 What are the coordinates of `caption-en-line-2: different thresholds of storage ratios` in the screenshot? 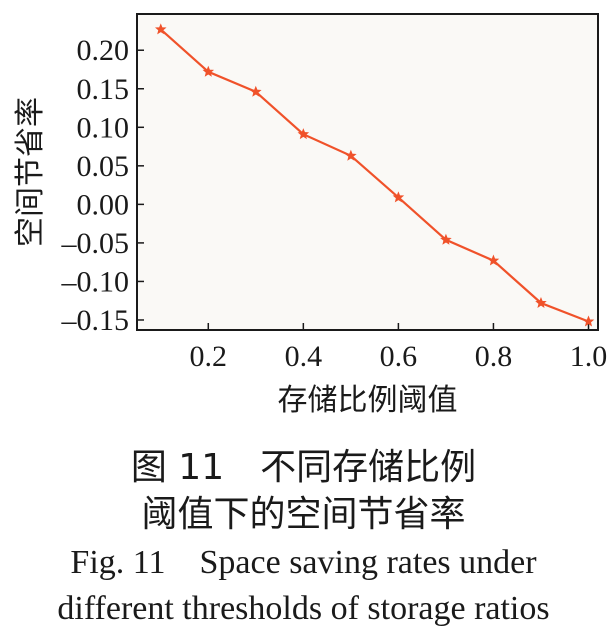 It's located at (303, 608).